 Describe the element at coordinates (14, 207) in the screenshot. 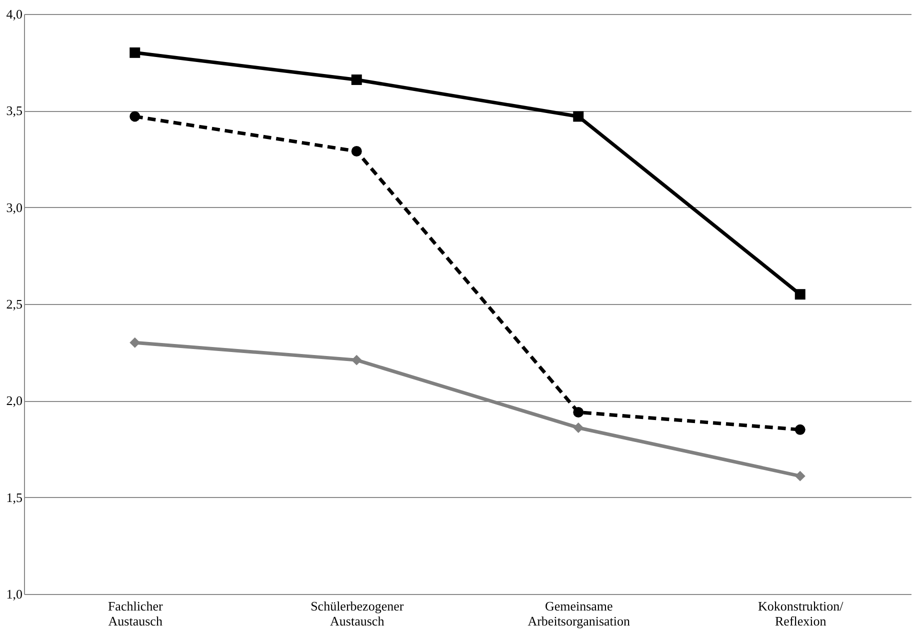

I see `y-tick-label: 3,0` at that location.